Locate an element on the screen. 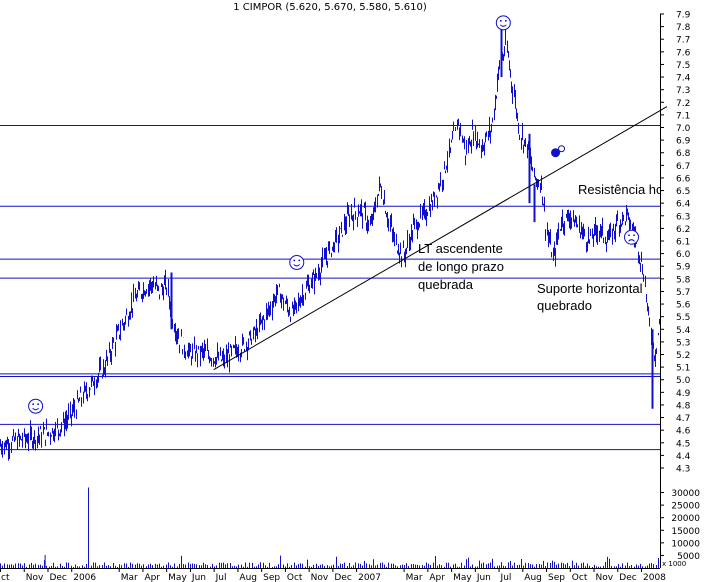 Image resolution: width=707 pixels, height=582 pixels. time-tick-label: 2007 is located at coordinates (369, 577).